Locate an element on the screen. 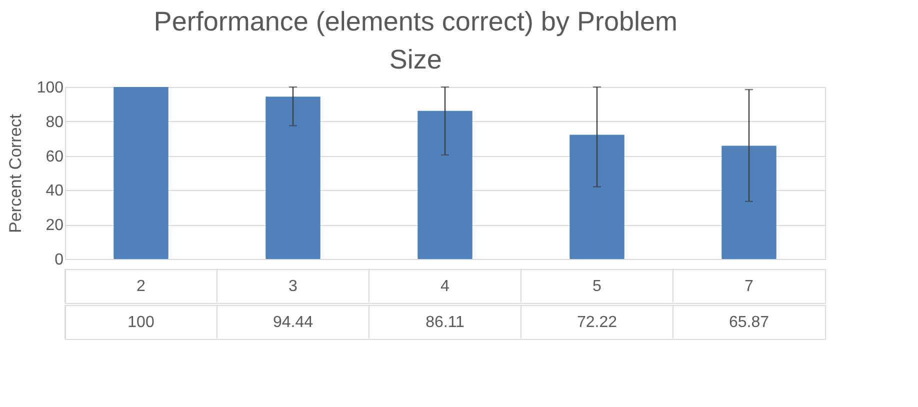 This screenshot has width=918, height=407. x-tick-label: 3 is located at coordinates (293, 286).